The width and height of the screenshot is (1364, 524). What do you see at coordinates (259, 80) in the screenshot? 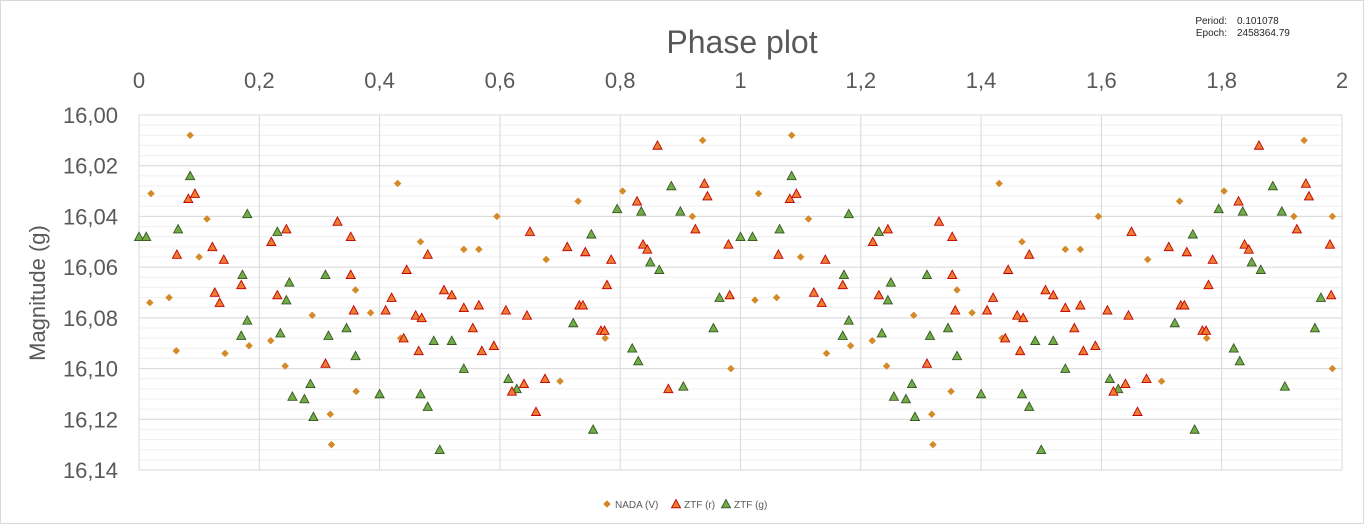
I see `x-tick-label: 0,2` at bounding box center [259, 80].